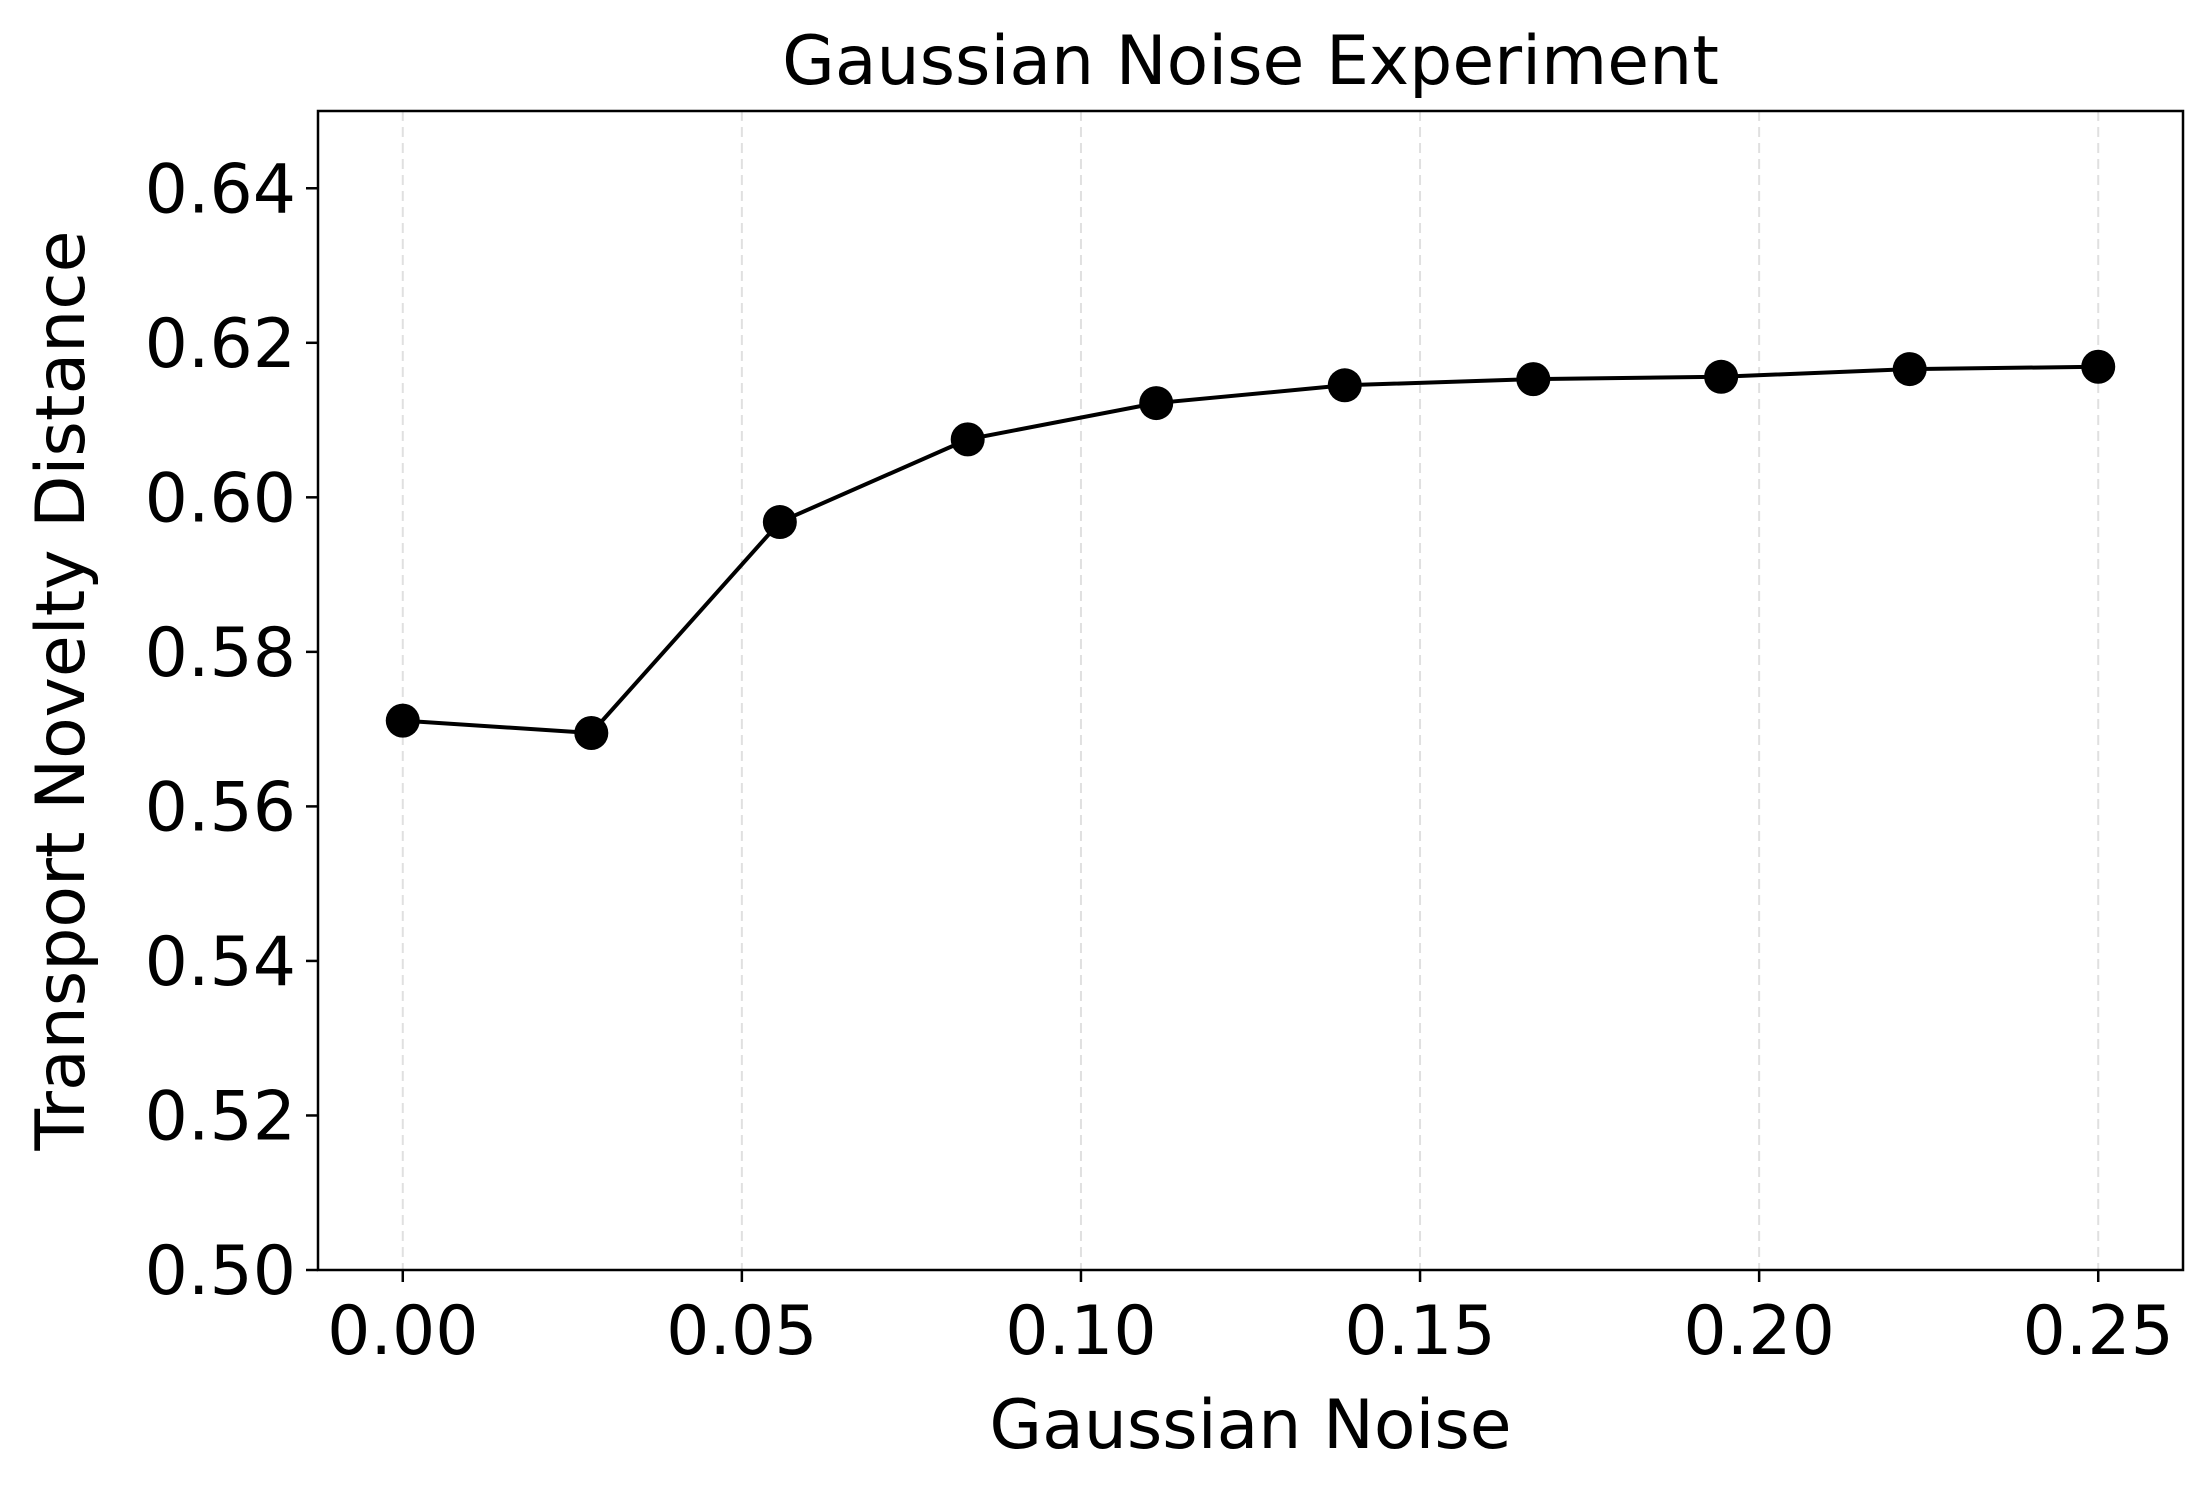 The image size is (2205, 1488). What do you see at coordinates (402, 1331) in the screenshot?
I see `x-tick-label: 0.00` at bounding box center [402, 1331].